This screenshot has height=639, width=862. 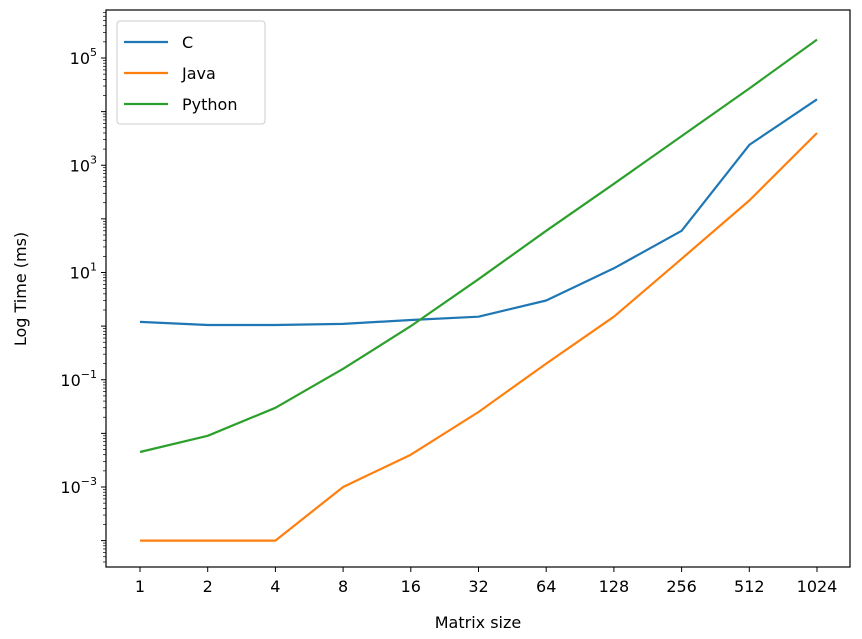 I want to click on x-tick-label: 8, so click(x=343, y=586).